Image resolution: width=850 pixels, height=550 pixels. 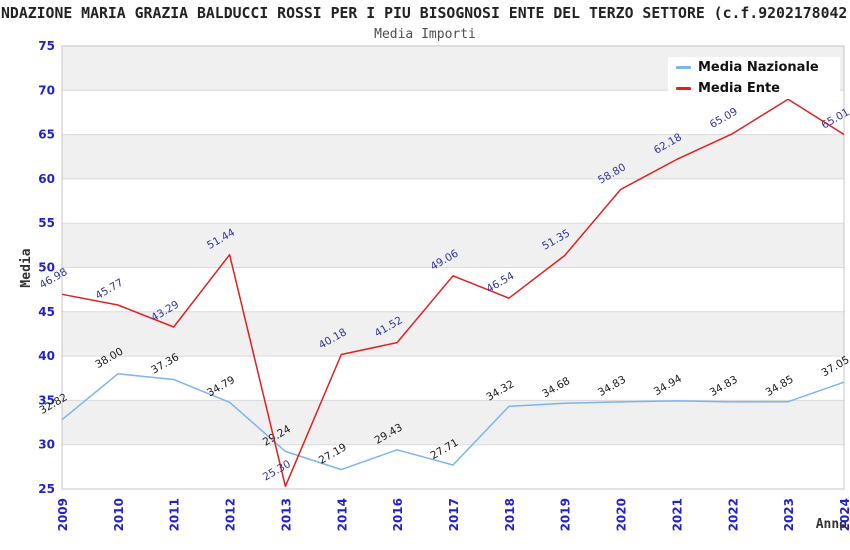 I want to click on x-axis-tick-label: 2012, so click(x=231, y=514).